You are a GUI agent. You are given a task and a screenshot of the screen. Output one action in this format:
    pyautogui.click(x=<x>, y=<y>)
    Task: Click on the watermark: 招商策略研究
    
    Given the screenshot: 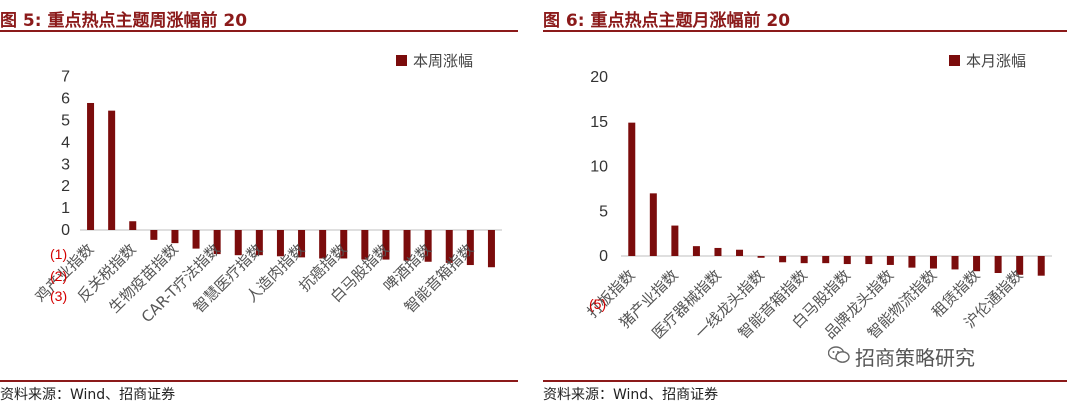 What is the action you would take?
    pyautogui.click(x=915, y=358)
    